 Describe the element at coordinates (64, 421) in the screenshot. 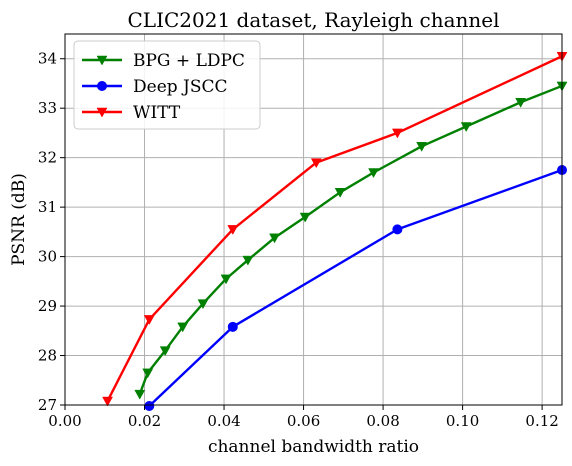

I see `x-tick-label: 0.00` at that location.